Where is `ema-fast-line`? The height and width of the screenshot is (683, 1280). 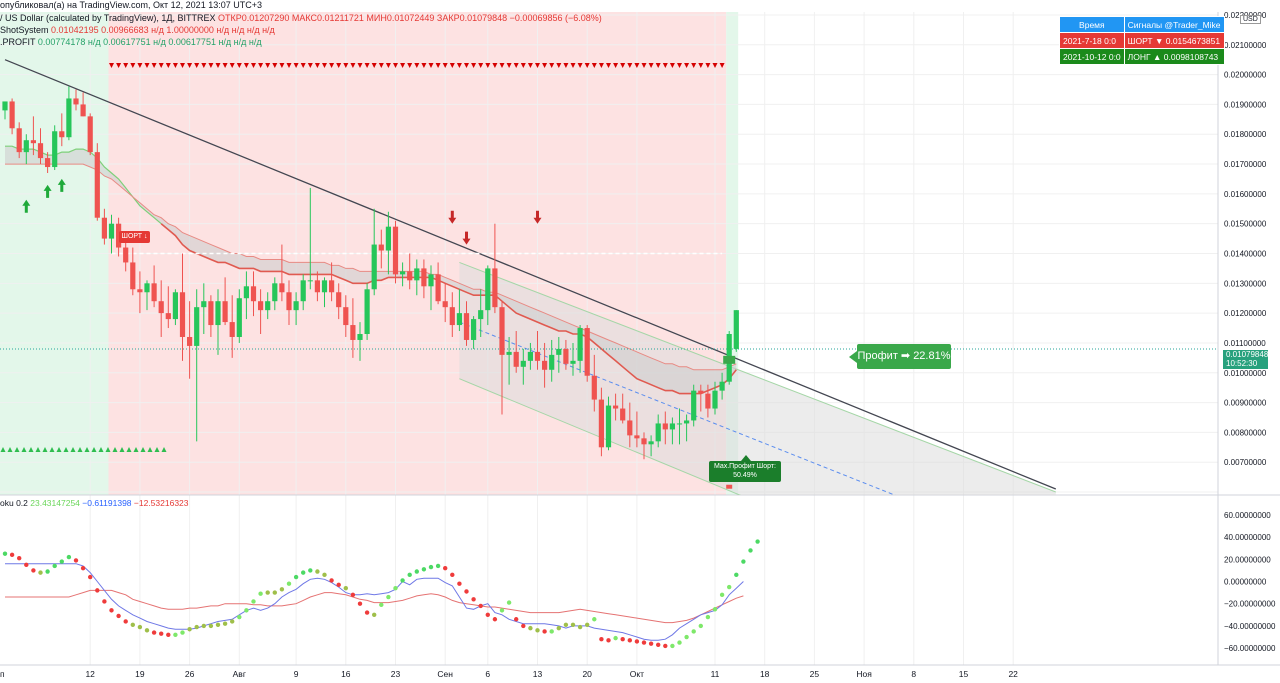
ema-fast-line is located at coordinates (83, 185).